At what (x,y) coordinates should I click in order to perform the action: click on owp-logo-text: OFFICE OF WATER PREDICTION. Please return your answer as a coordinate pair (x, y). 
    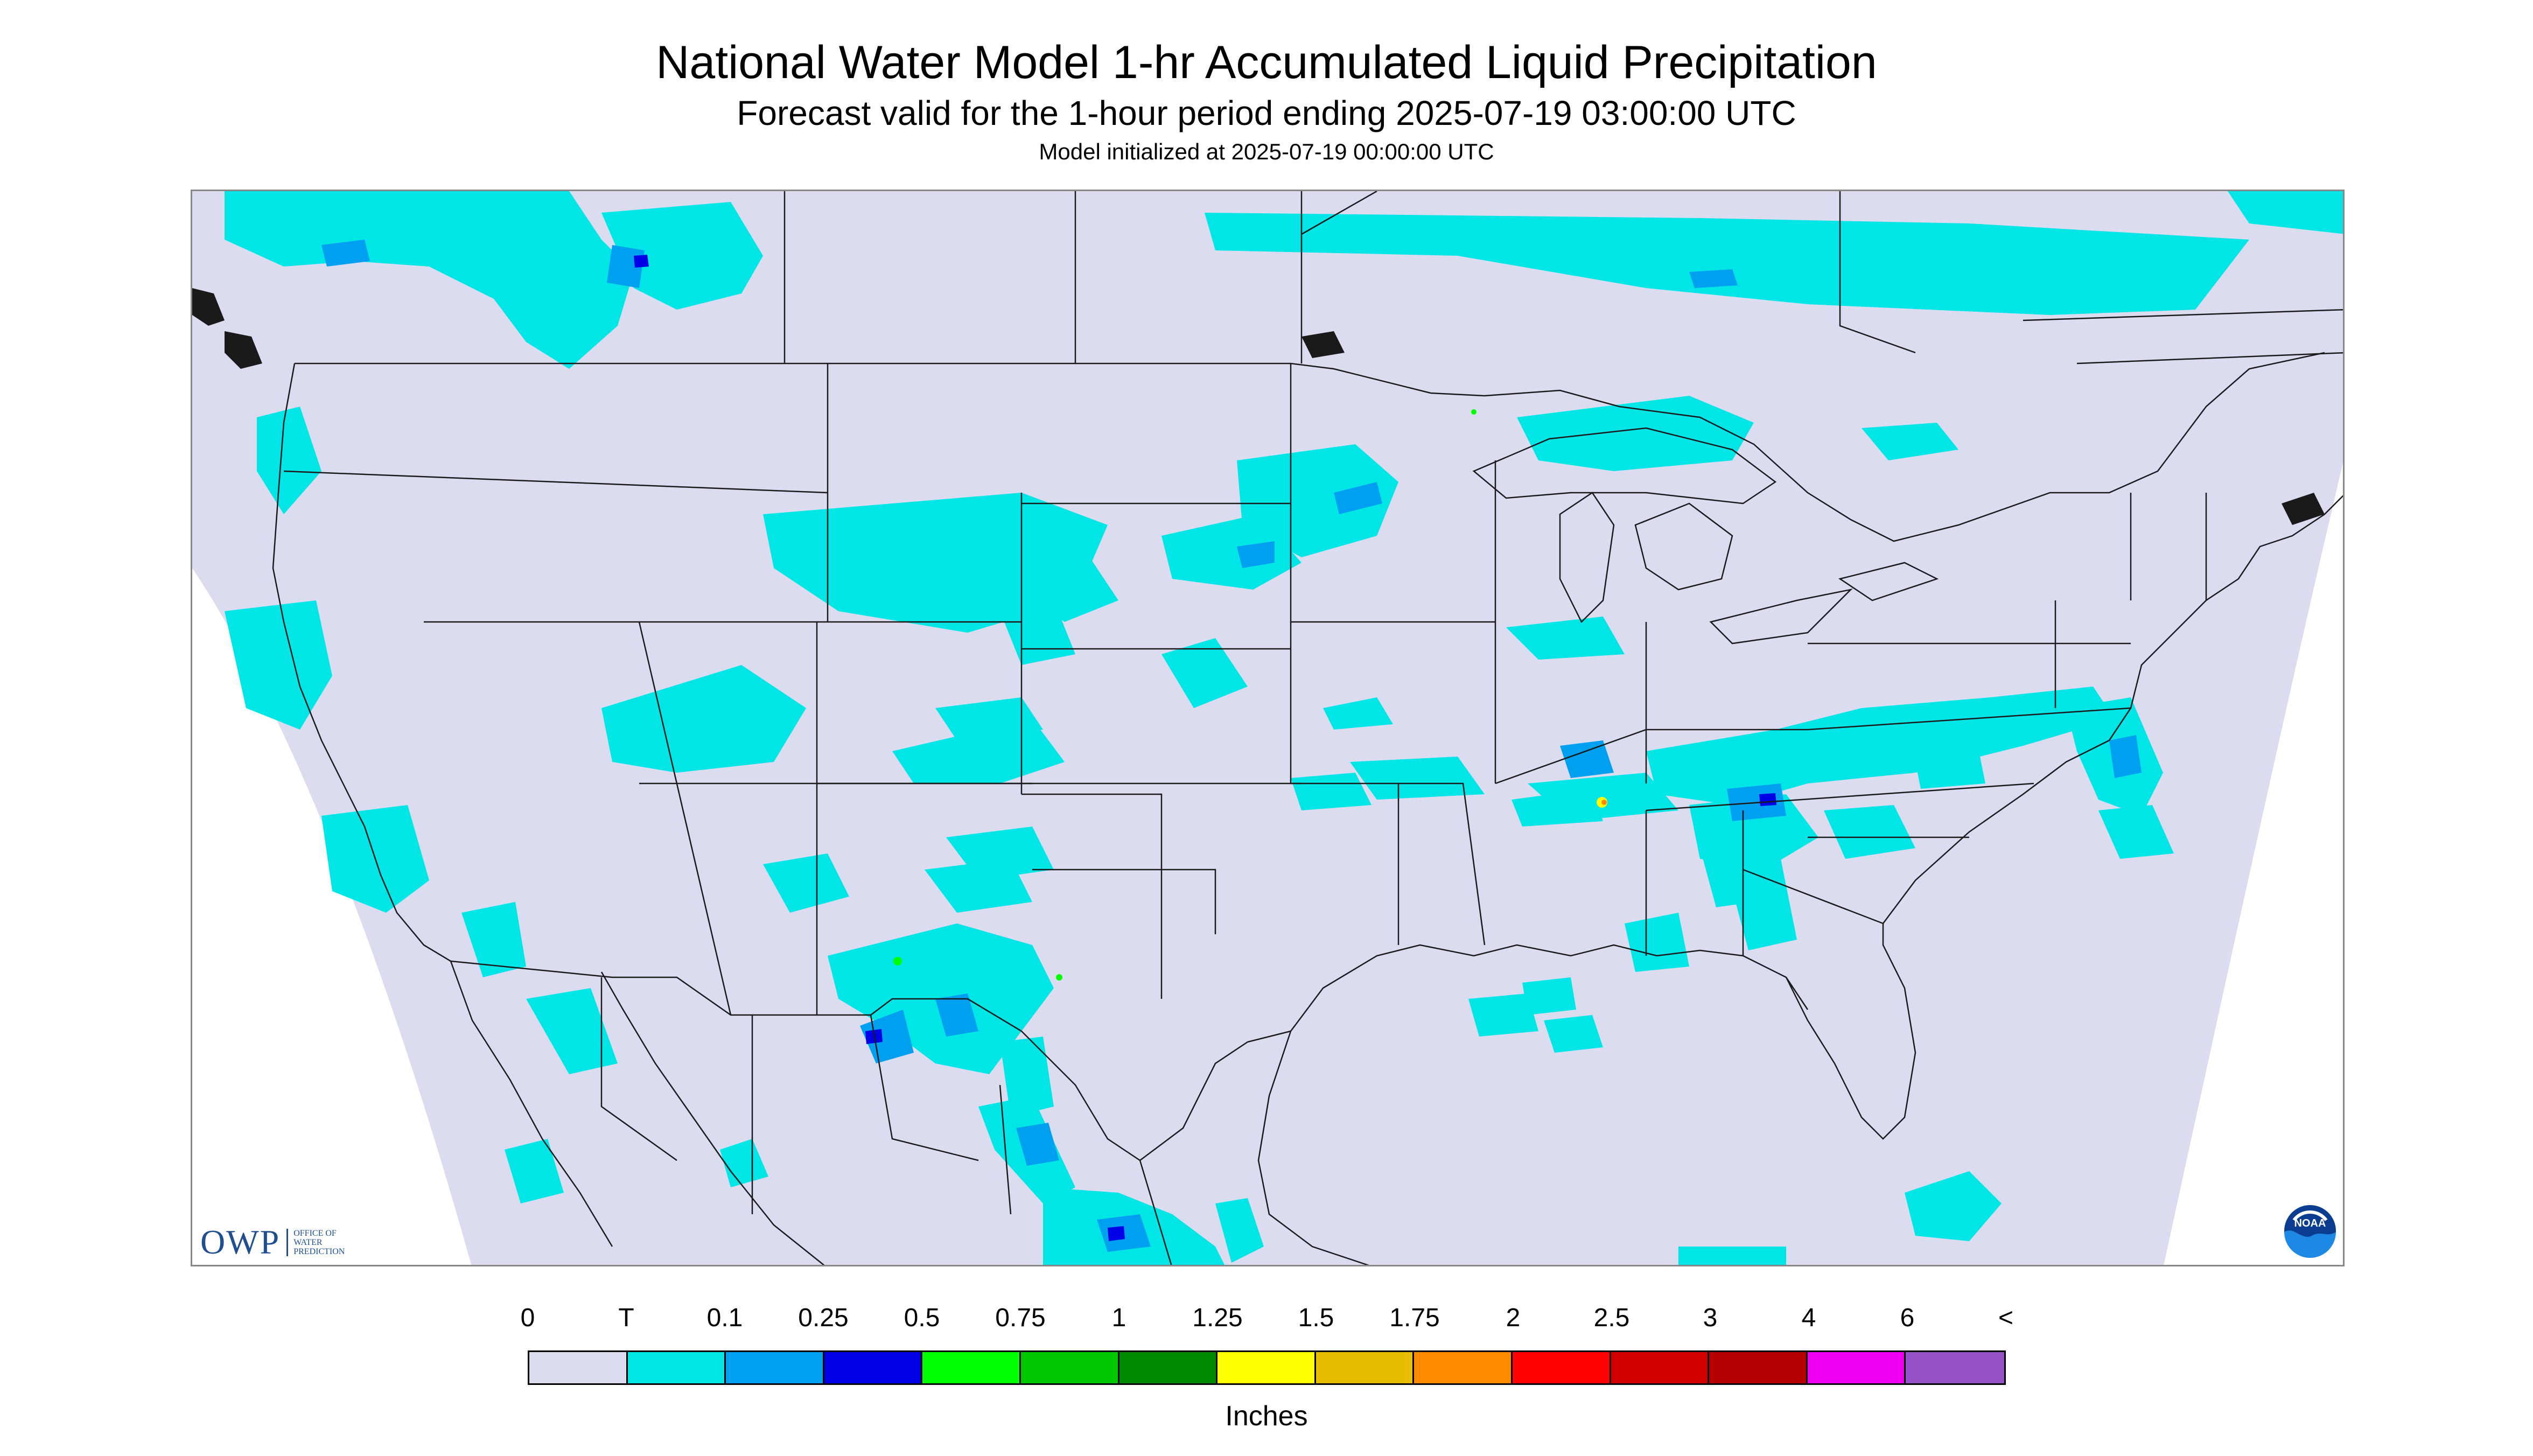
    Looking at the image, I should click on (315, 1242).